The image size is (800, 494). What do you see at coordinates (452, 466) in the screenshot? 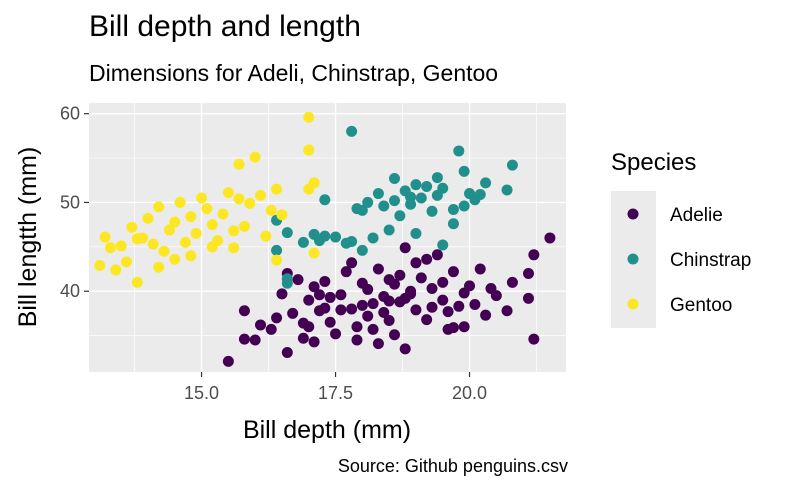
I see `chart-caption: Source: Github penguins.csv` at bounding box center [452, 466].